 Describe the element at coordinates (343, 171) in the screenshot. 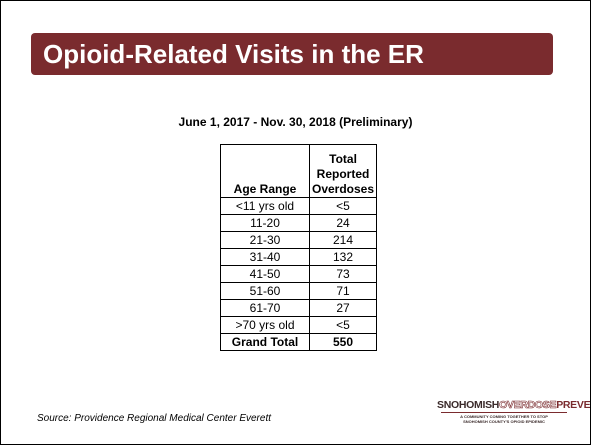

I see `column-header: Total Reported Overdoses` at that location.